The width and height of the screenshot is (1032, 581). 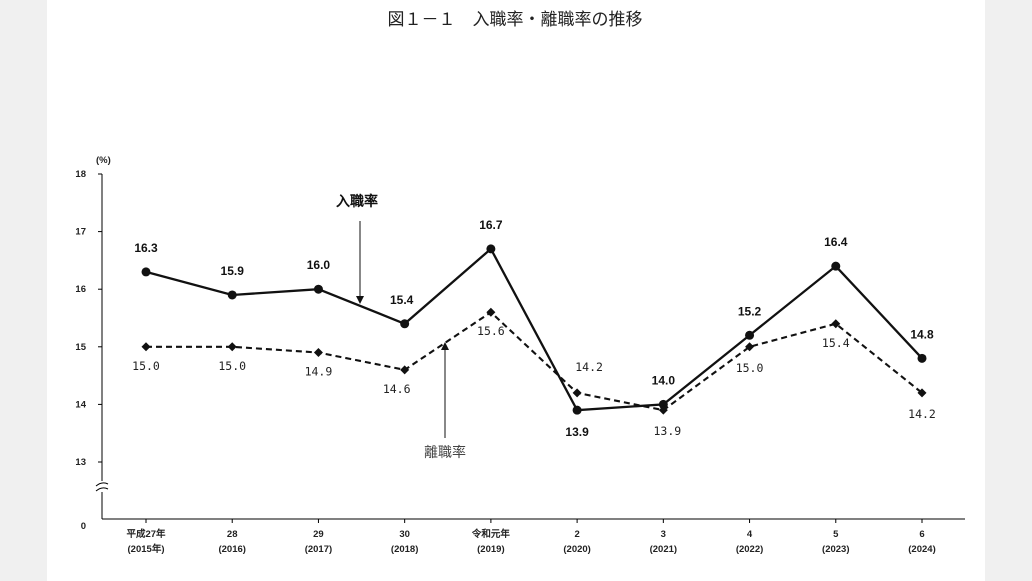 I want to click on x-tick-label-year: (2018), so click(x=404, y=549).